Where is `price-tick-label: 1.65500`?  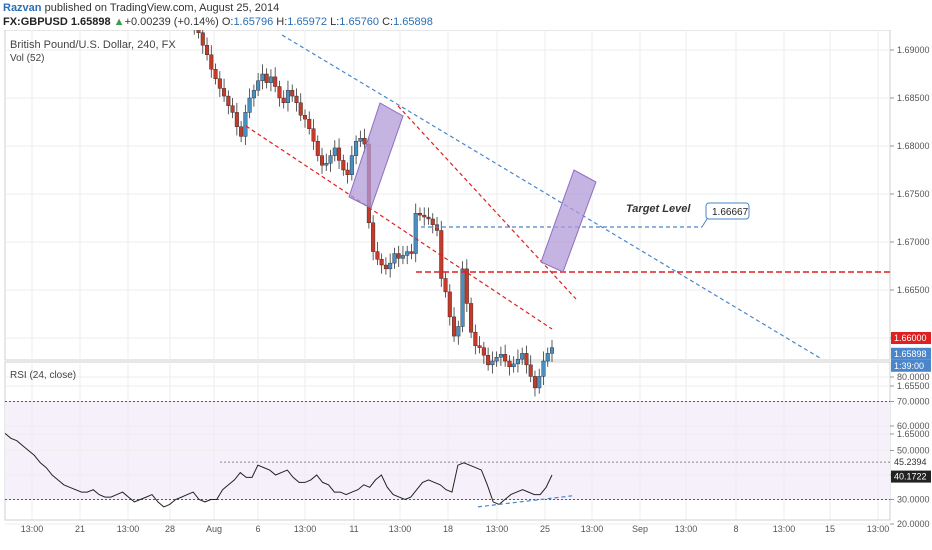 price-tick-label: 1.65500 is located at coordinates (913, 386).